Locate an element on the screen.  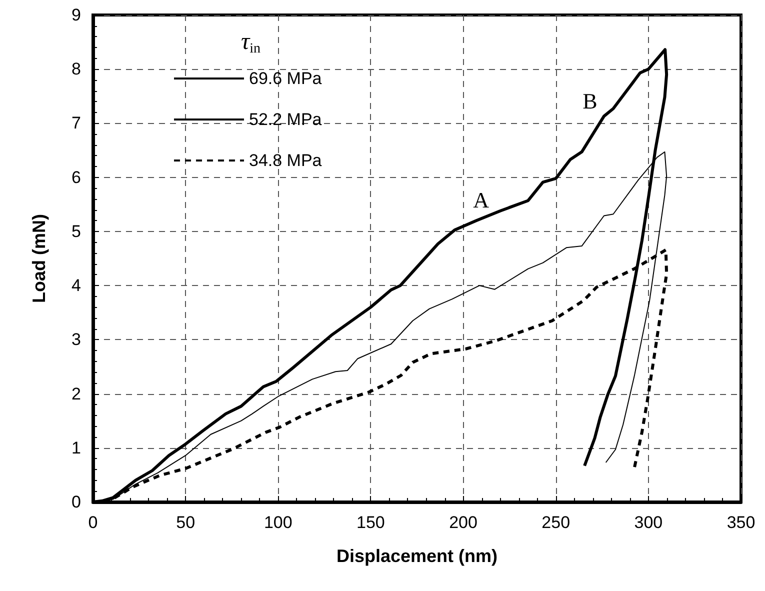
y-tick-label: 5 is located at coordinates (76, 231).